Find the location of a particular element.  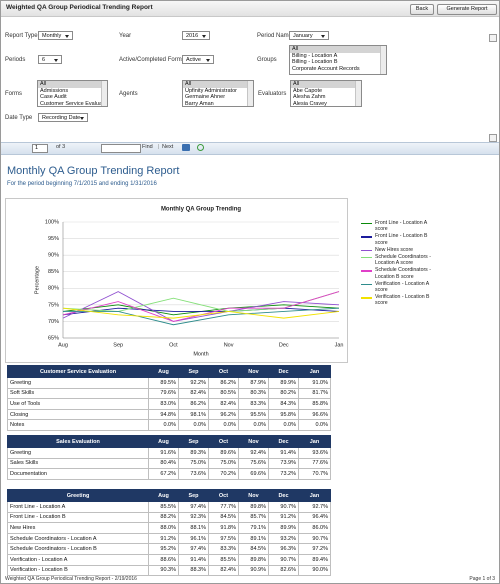

cell-value: 91.0% is located at coordinates (314, 383).